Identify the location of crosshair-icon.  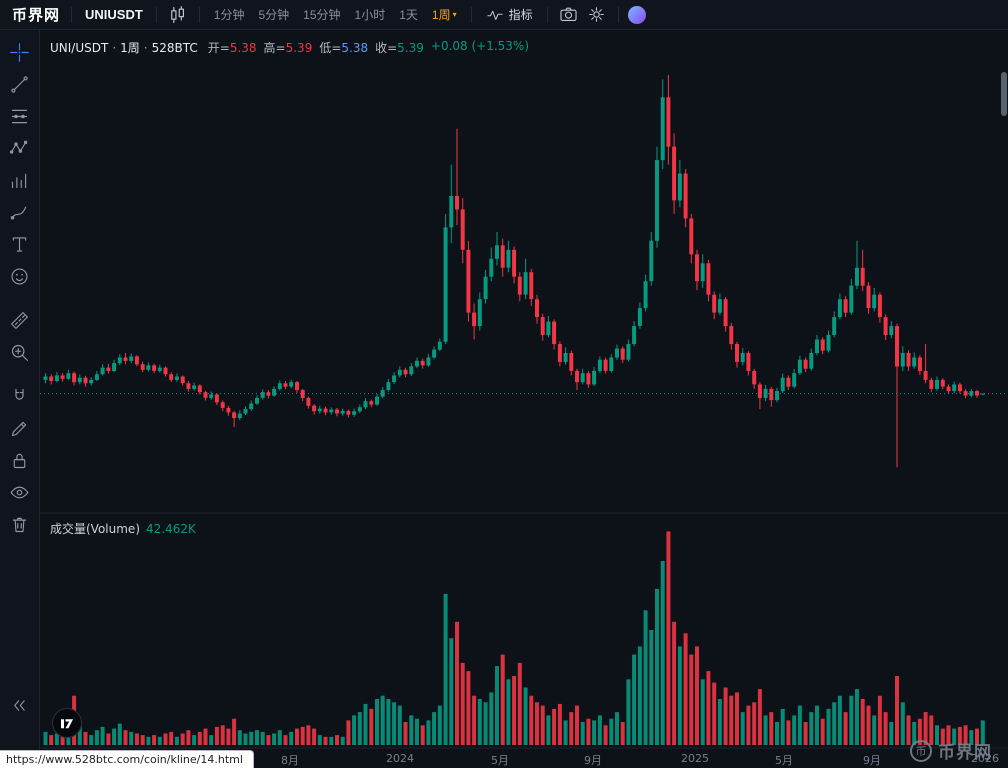
(19, 52).